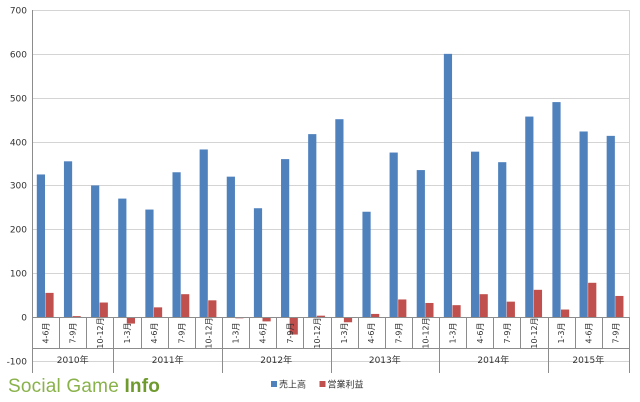  Describe the element at coordinates (331, 360) in the screenshot. I see `x-year-labels: 2010年 2011年 2012年 2013年 2014年 2015年` at that location.